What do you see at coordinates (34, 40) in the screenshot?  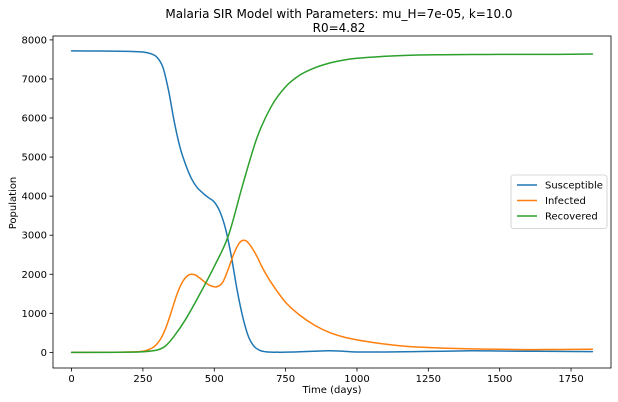 I see `y-tick-label: 8000` at bounding box center [34, 40].